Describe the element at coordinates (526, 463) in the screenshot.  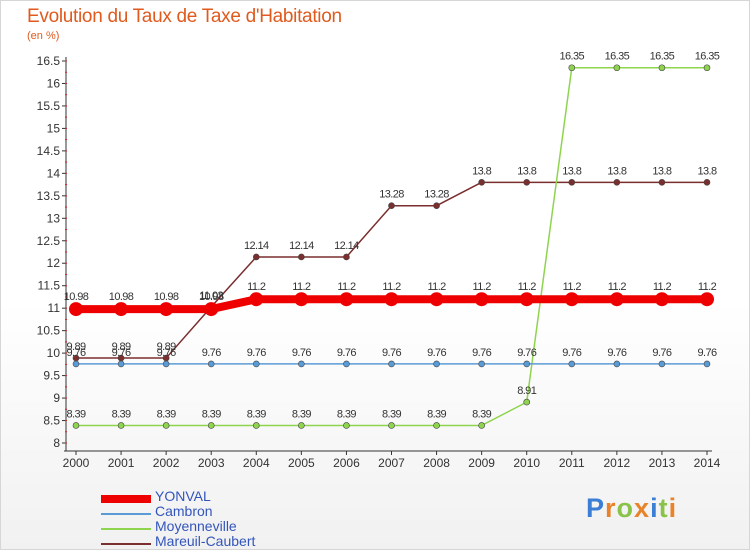
I see `x-tick-label: 2010` at that location.